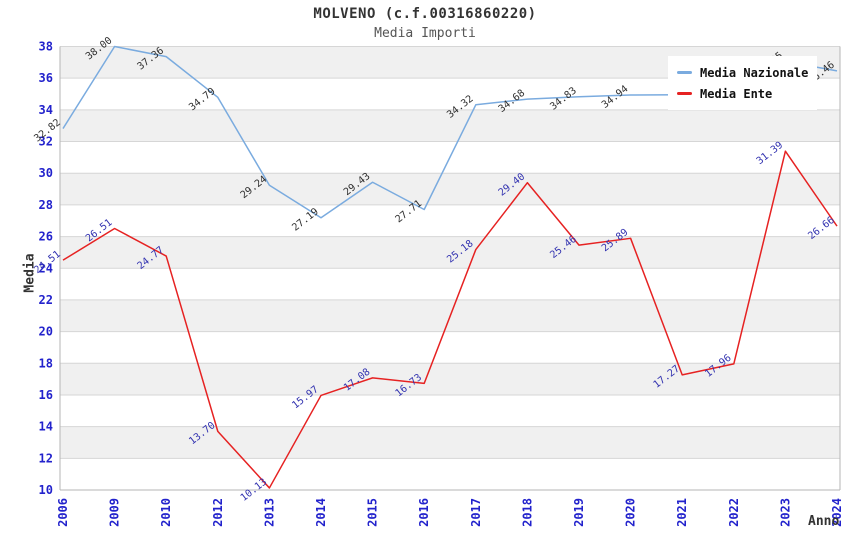 The height and width of the screenshot is (550, 850). I want to click on y-tick-label: 36, so click(46, 78).